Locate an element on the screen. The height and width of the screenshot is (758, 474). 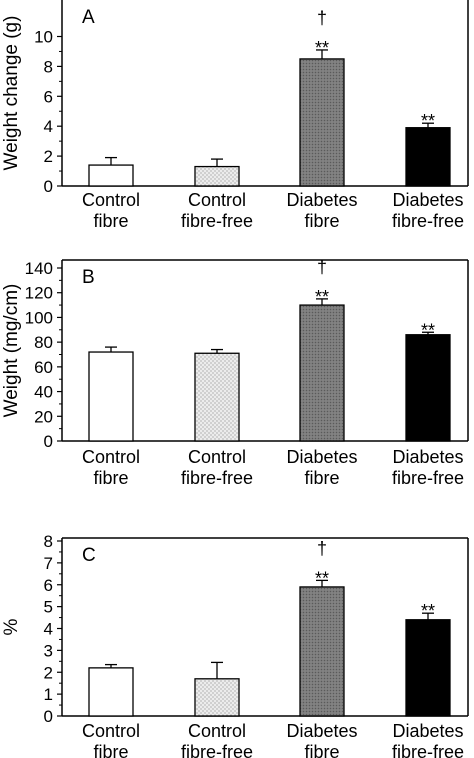
panel-letter: B is located at coordinates (88, 277).